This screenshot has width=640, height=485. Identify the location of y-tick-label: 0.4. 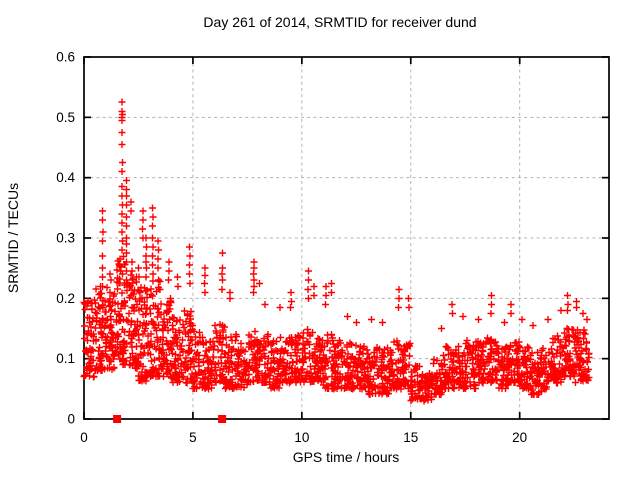
(65, 177).